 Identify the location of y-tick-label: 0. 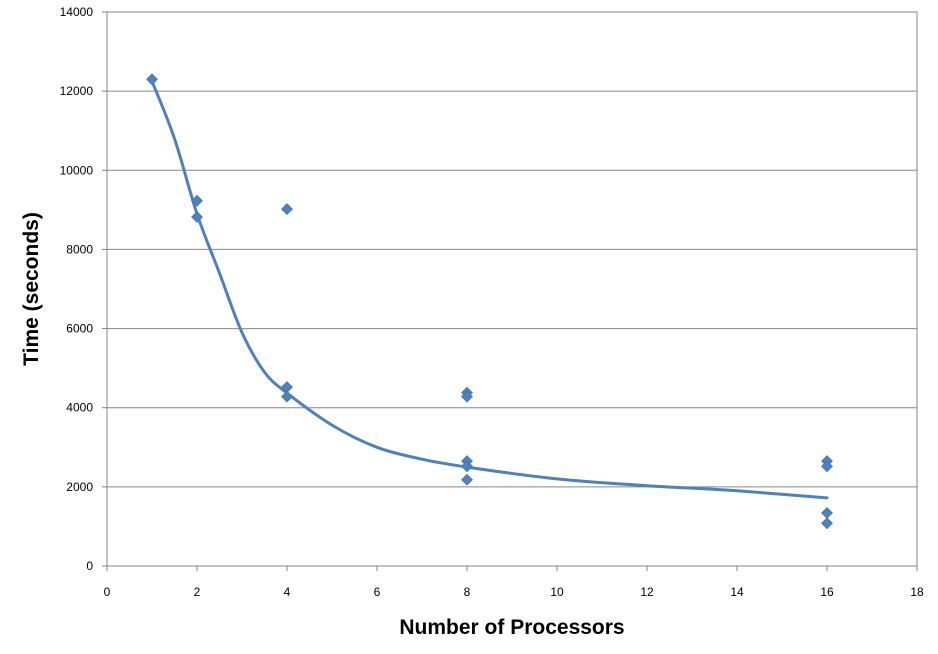
(89, 566).